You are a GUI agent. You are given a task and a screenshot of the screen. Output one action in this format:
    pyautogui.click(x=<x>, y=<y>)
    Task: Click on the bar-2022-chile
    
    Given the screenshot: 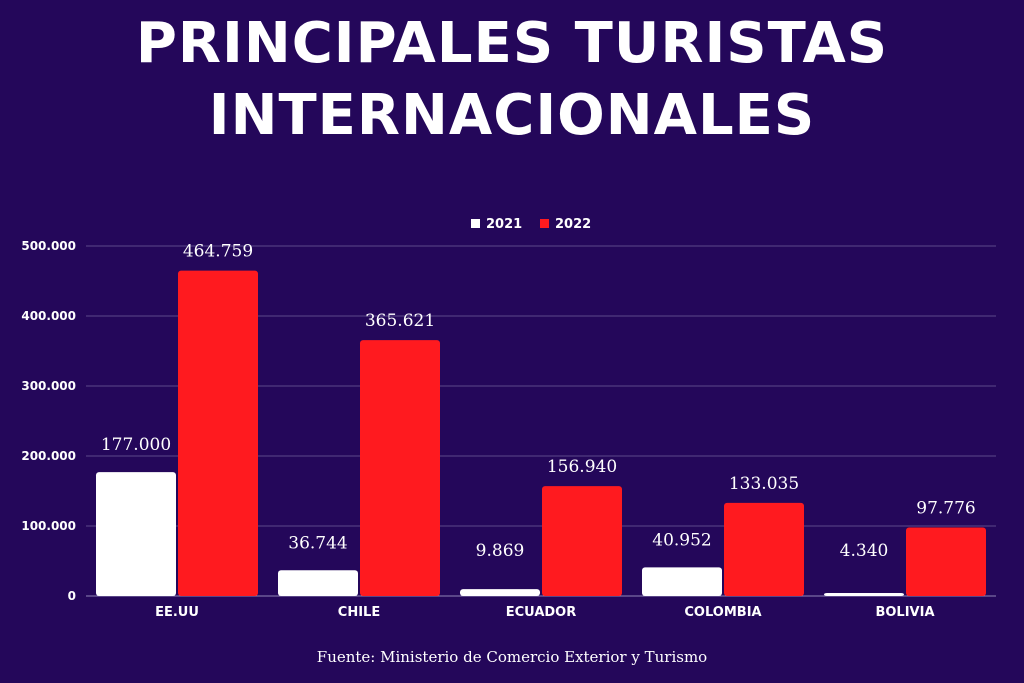 What is the action you would take?
    pyautogui.click(x=400, y=468)
    